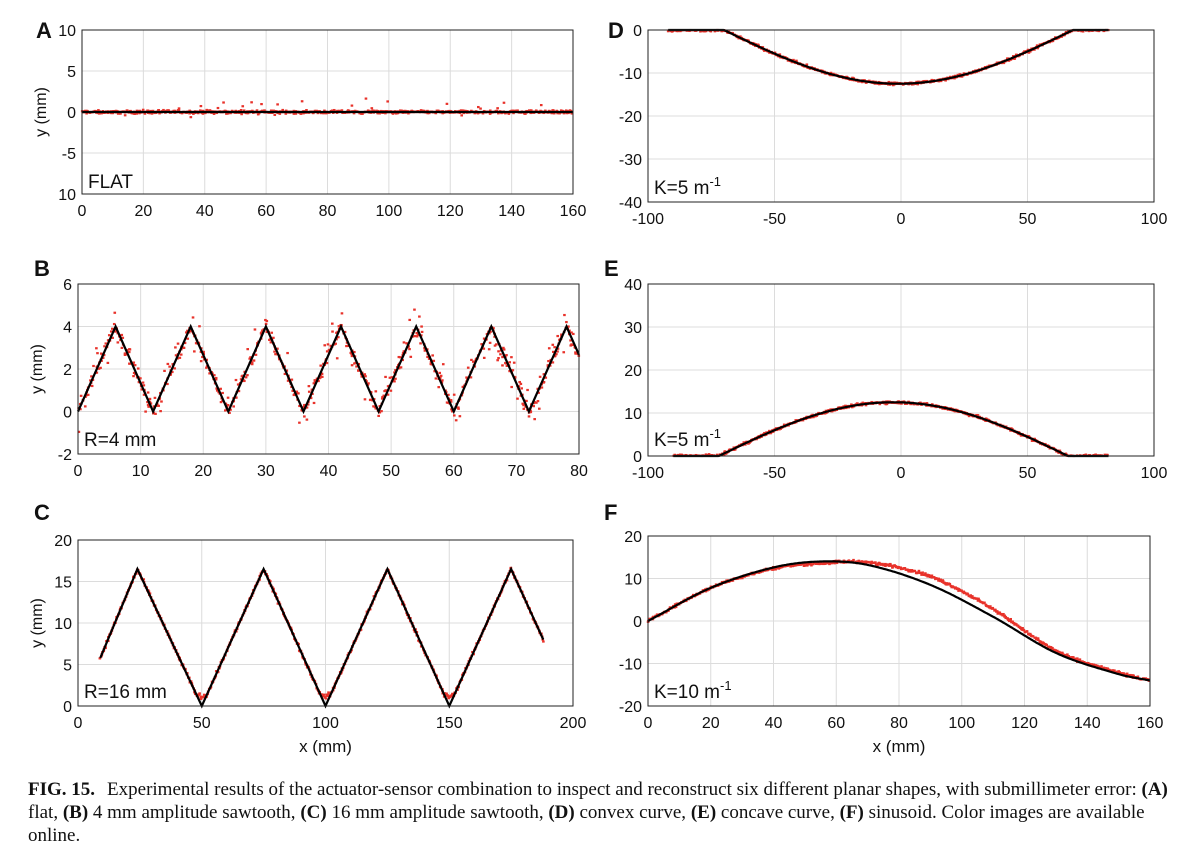 The width and height of the screenshot is (1200, 868). I want to click on x-tick-label: 0, so click(901, 219).